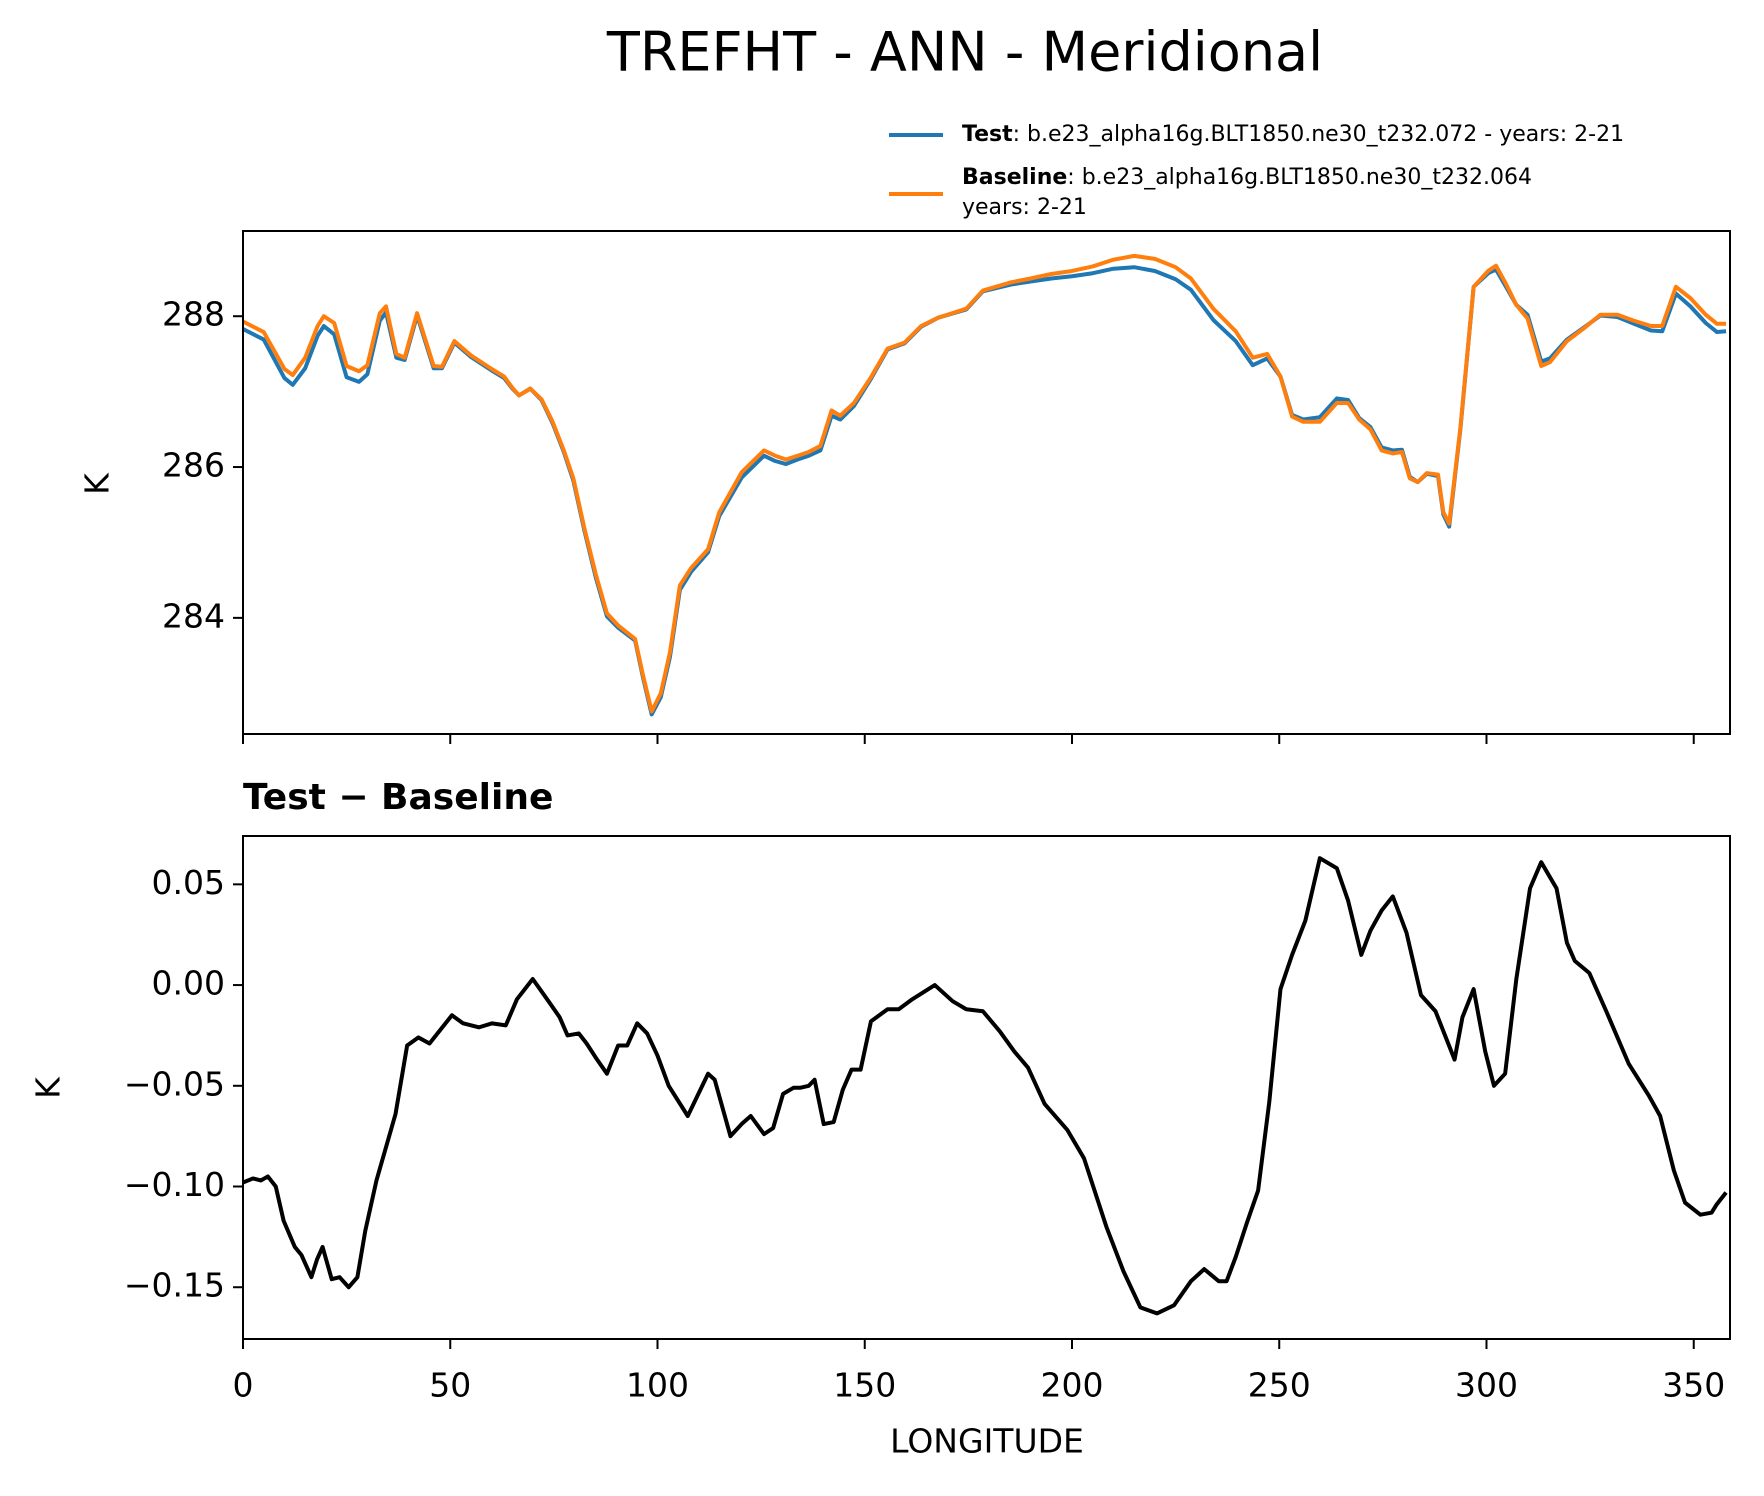 This screenshot has height=1496, width=1764. What do you see at coordinates (398, 797) in the screenshot?
I see `subplot-title: Test − Baseline` at bounding box center [398, 797].